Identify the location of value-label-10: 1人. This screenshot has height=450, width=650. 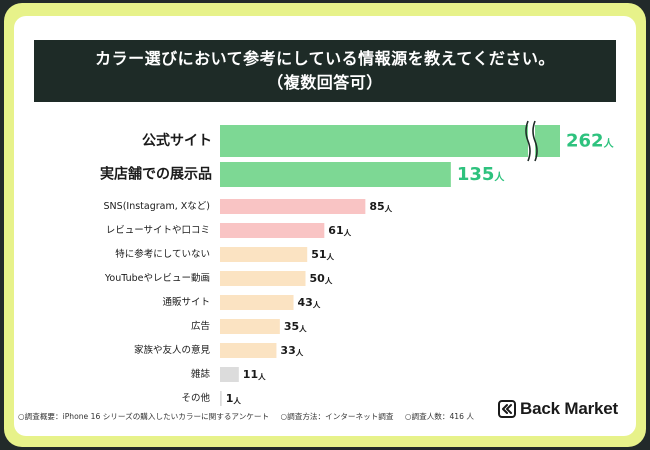
(234, 398).